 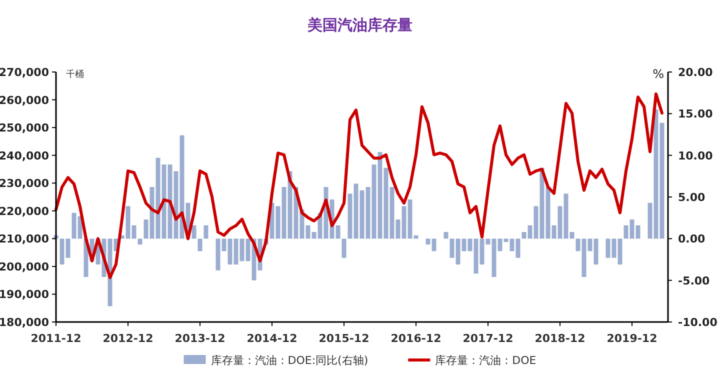 I want to click on x-tick-label: 2011-12, so click(x=56, y=338).